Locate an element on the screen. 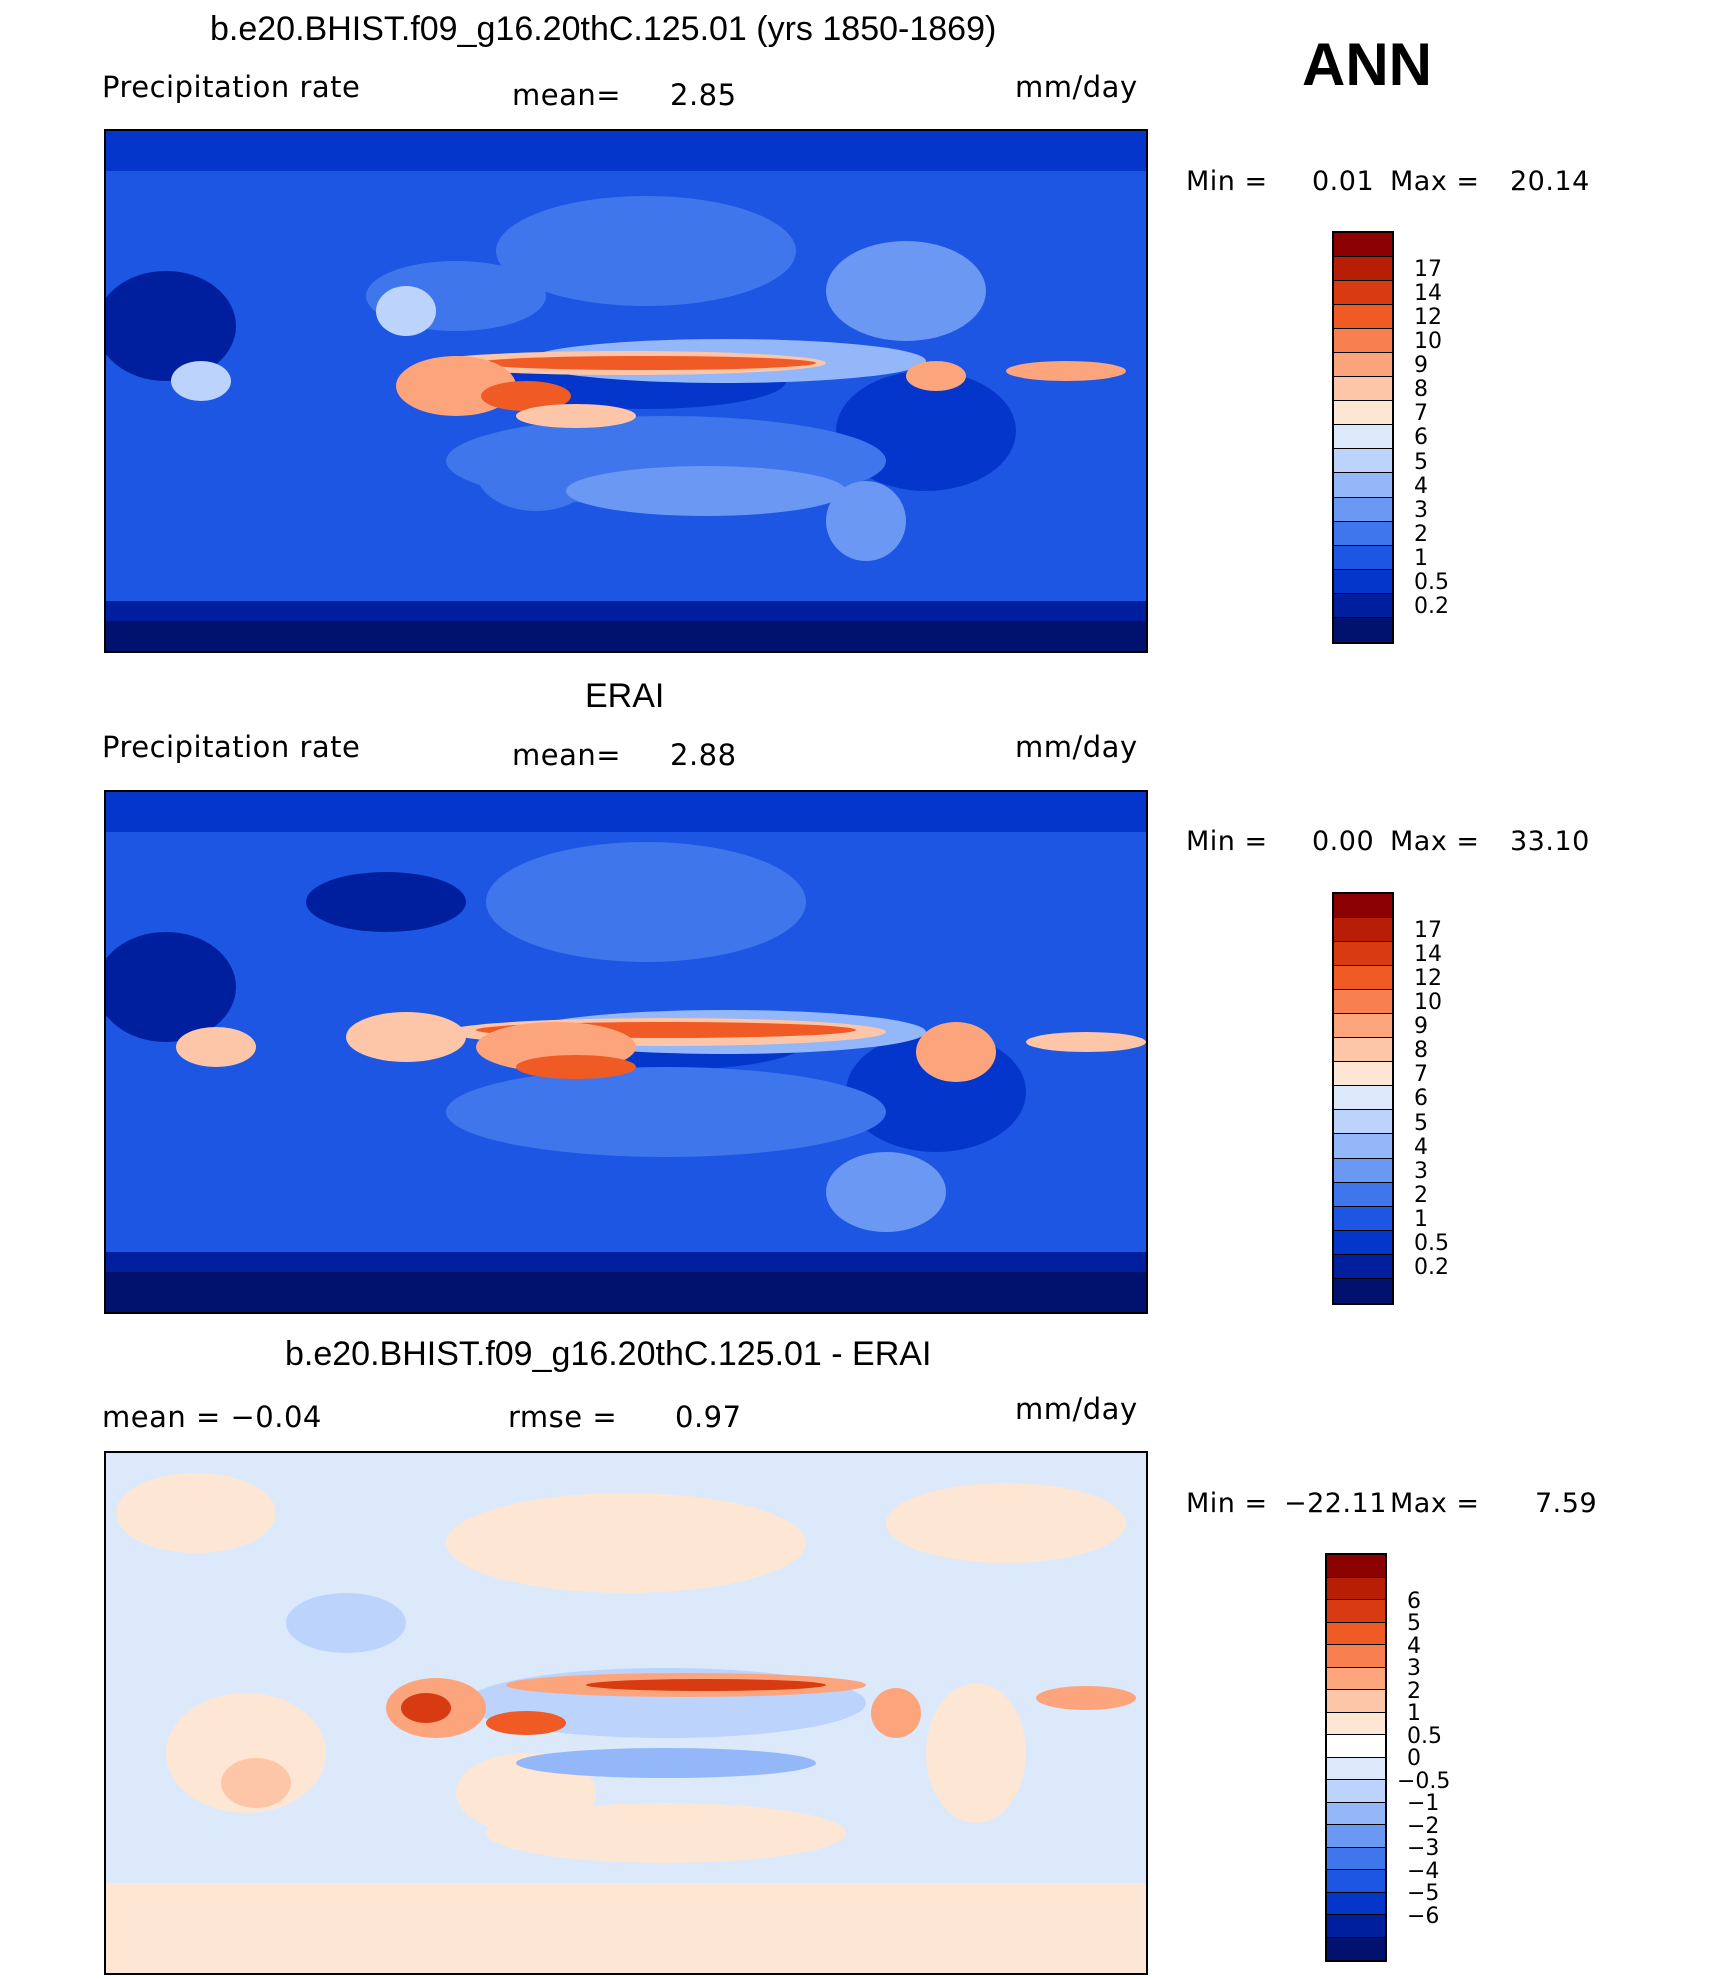  colorbar-tick-label: −5 is located at coordinates (1423, 1894).